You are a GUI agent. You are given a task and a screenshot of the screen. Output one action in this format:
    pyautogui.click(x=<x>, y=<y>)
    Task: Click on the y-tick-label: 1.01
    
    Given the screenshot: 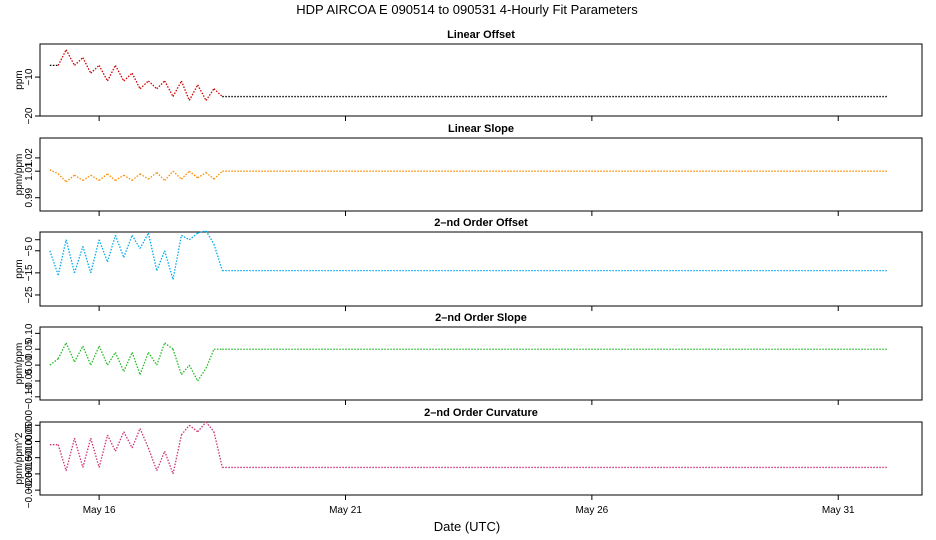 What is the action you would take?
    pyautogui.click(x=29, y=171)
    